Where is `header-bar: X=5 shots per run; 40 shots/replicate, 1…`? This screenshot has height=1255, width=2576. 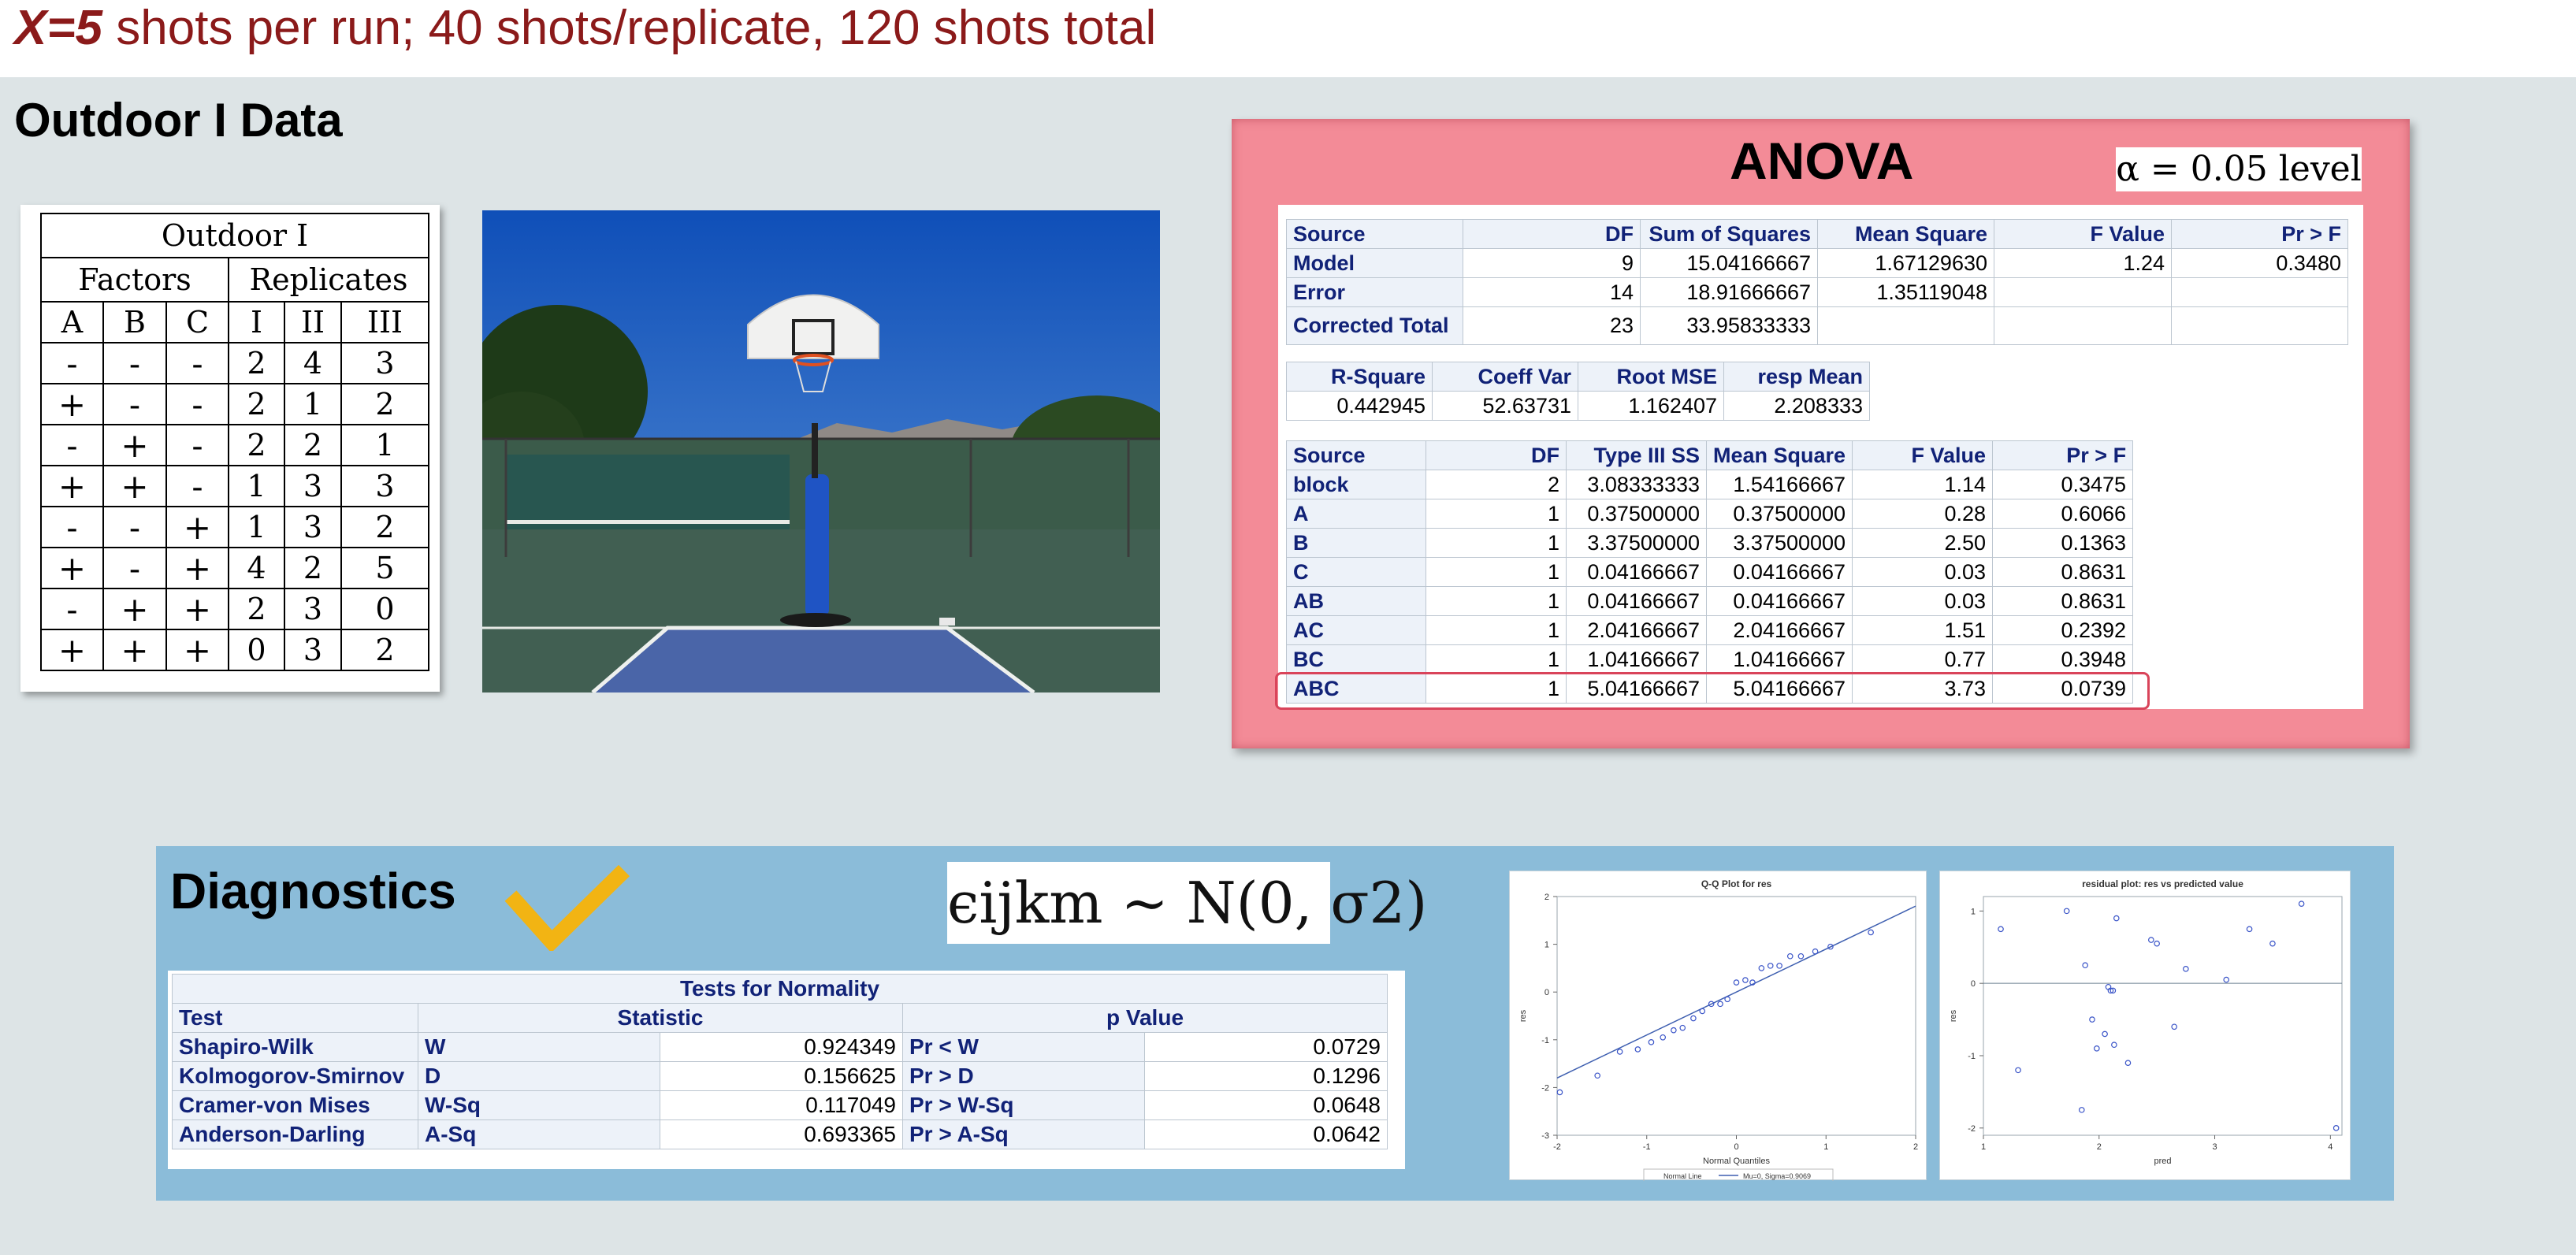 header-bar: X=5 shots per run; 40 shots/replicate, 1… is located at coordinates (1288, 38).